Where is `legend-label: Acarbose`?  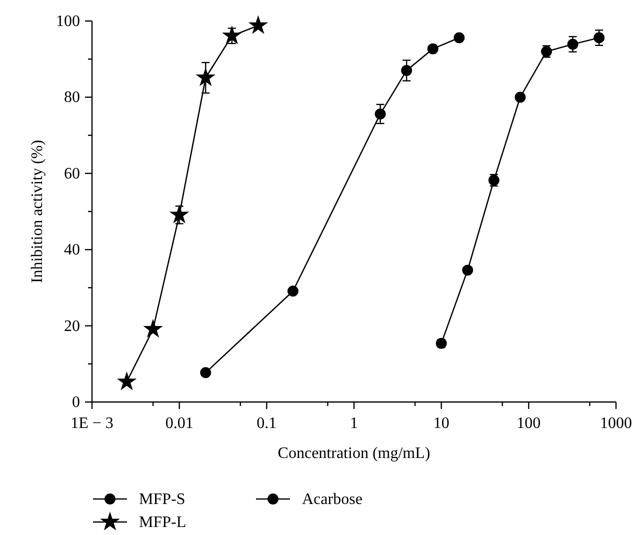 legend-label: Acarbose is located at coordinates (332, 499).